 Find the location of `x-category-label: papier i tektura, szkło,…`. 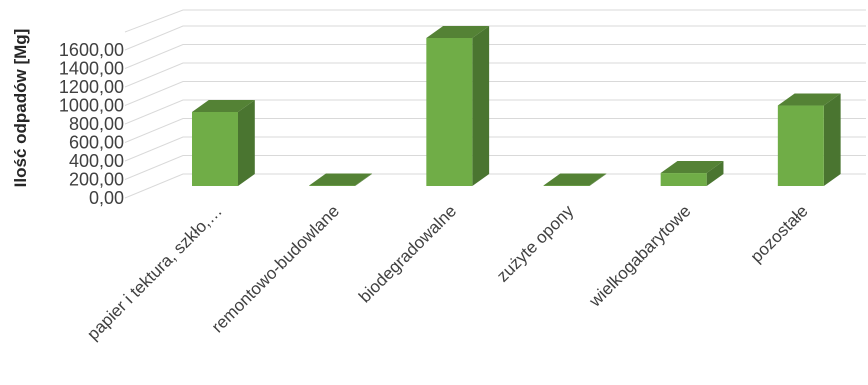

x-category-label: papier i tektura, szkło,… is located at coordinates (154, 272).